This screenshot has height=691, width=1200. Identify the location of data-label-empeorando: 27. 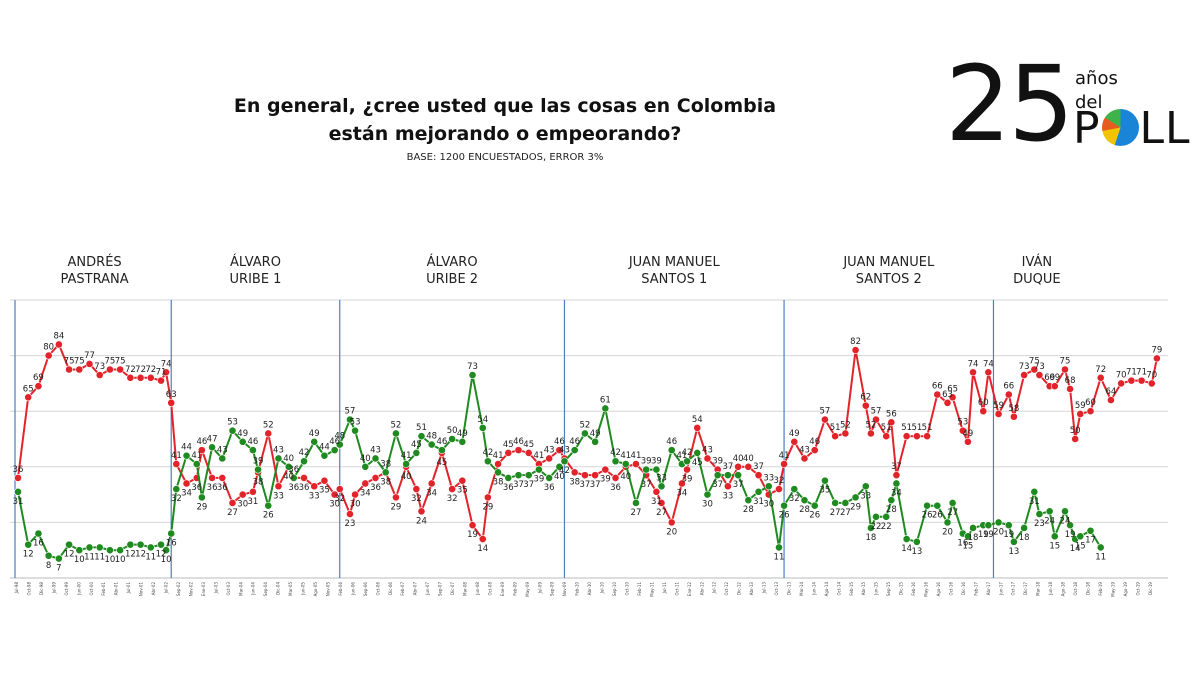
(661, 513).